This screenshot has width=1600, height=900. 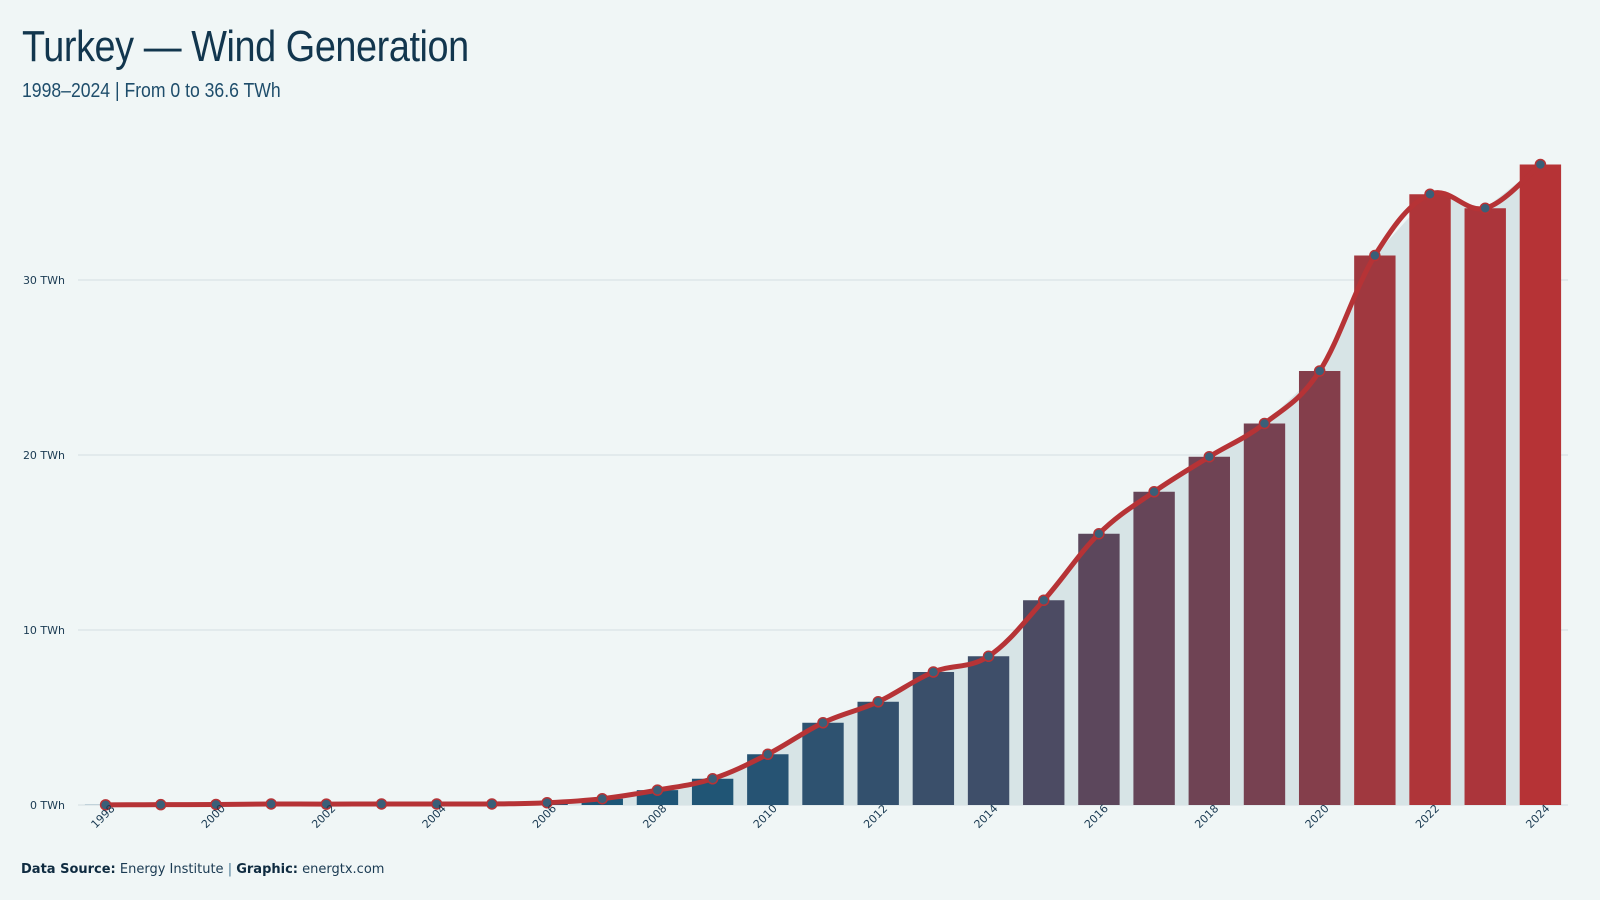 I want to click on x-tick-label: 2006, so click(x=544, y=816).